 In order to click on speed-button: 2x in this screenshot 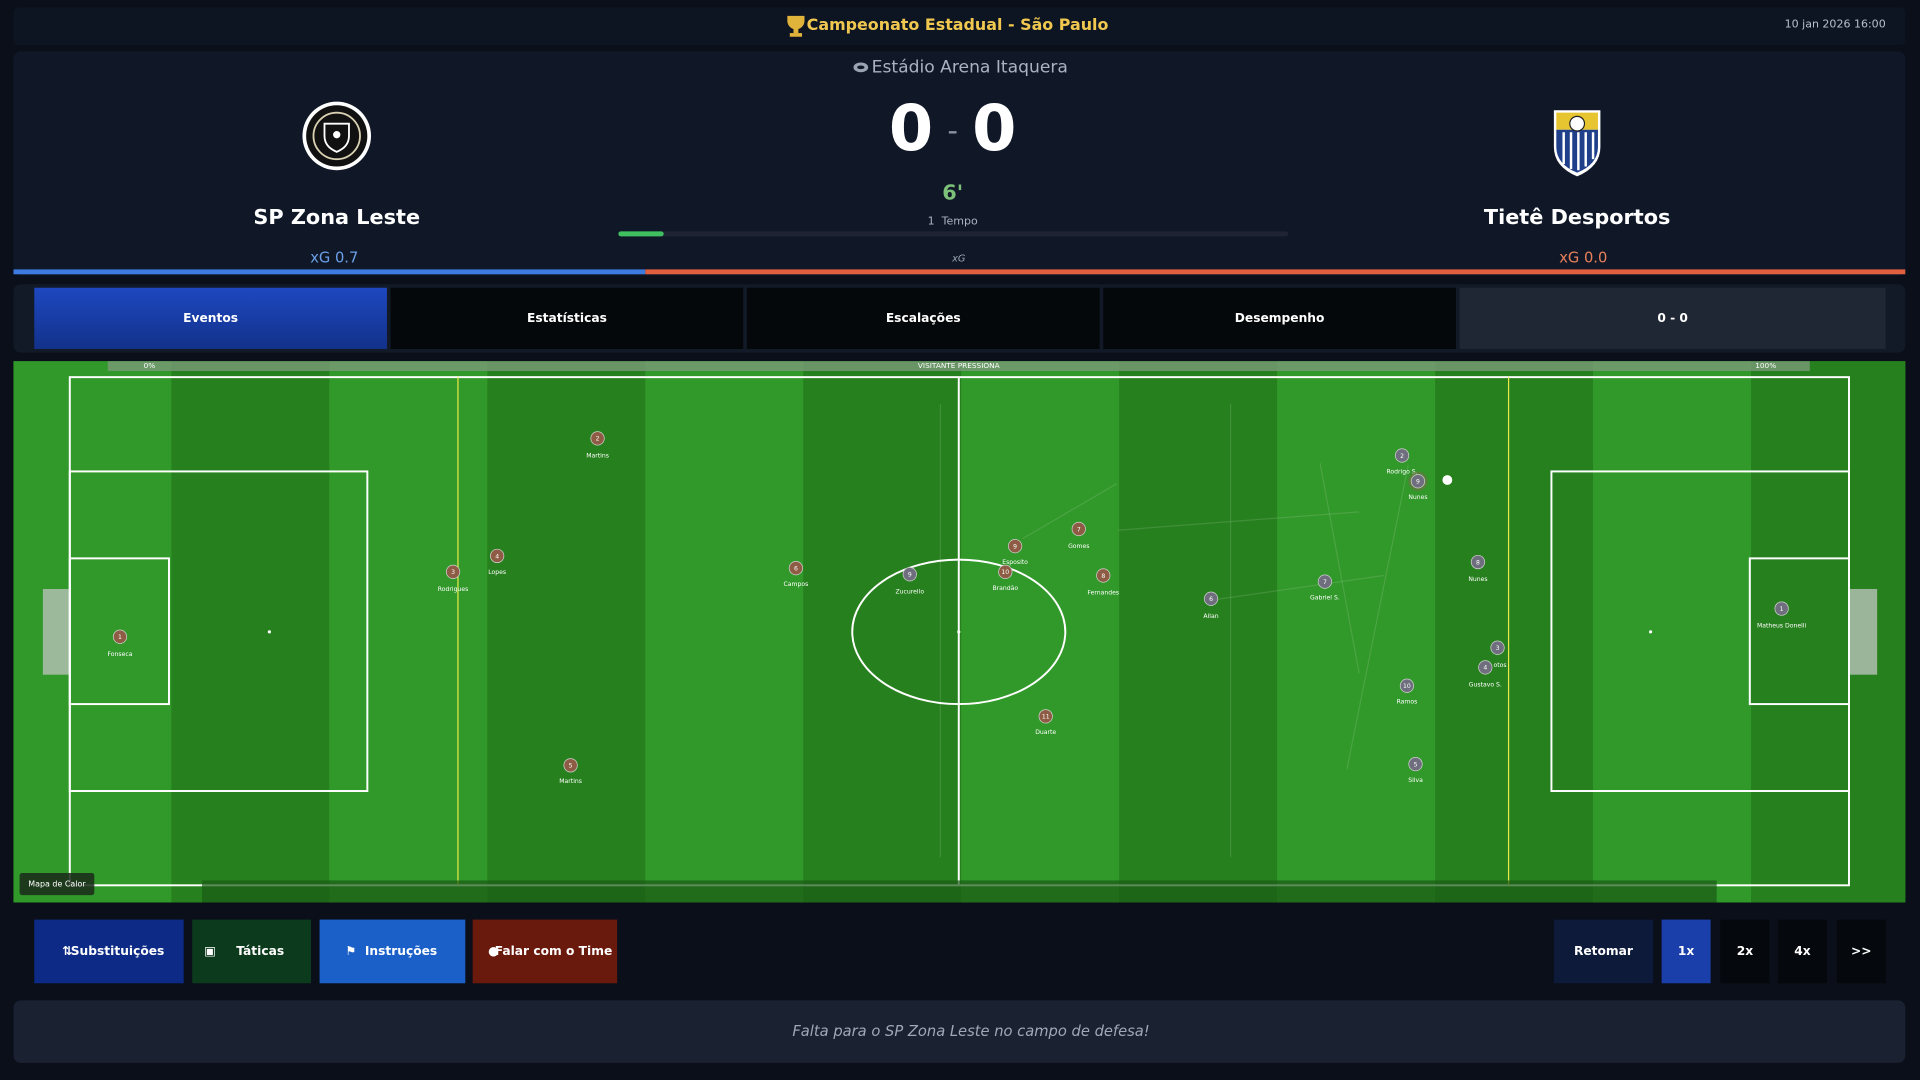, I will do `click(1745, 951)`.